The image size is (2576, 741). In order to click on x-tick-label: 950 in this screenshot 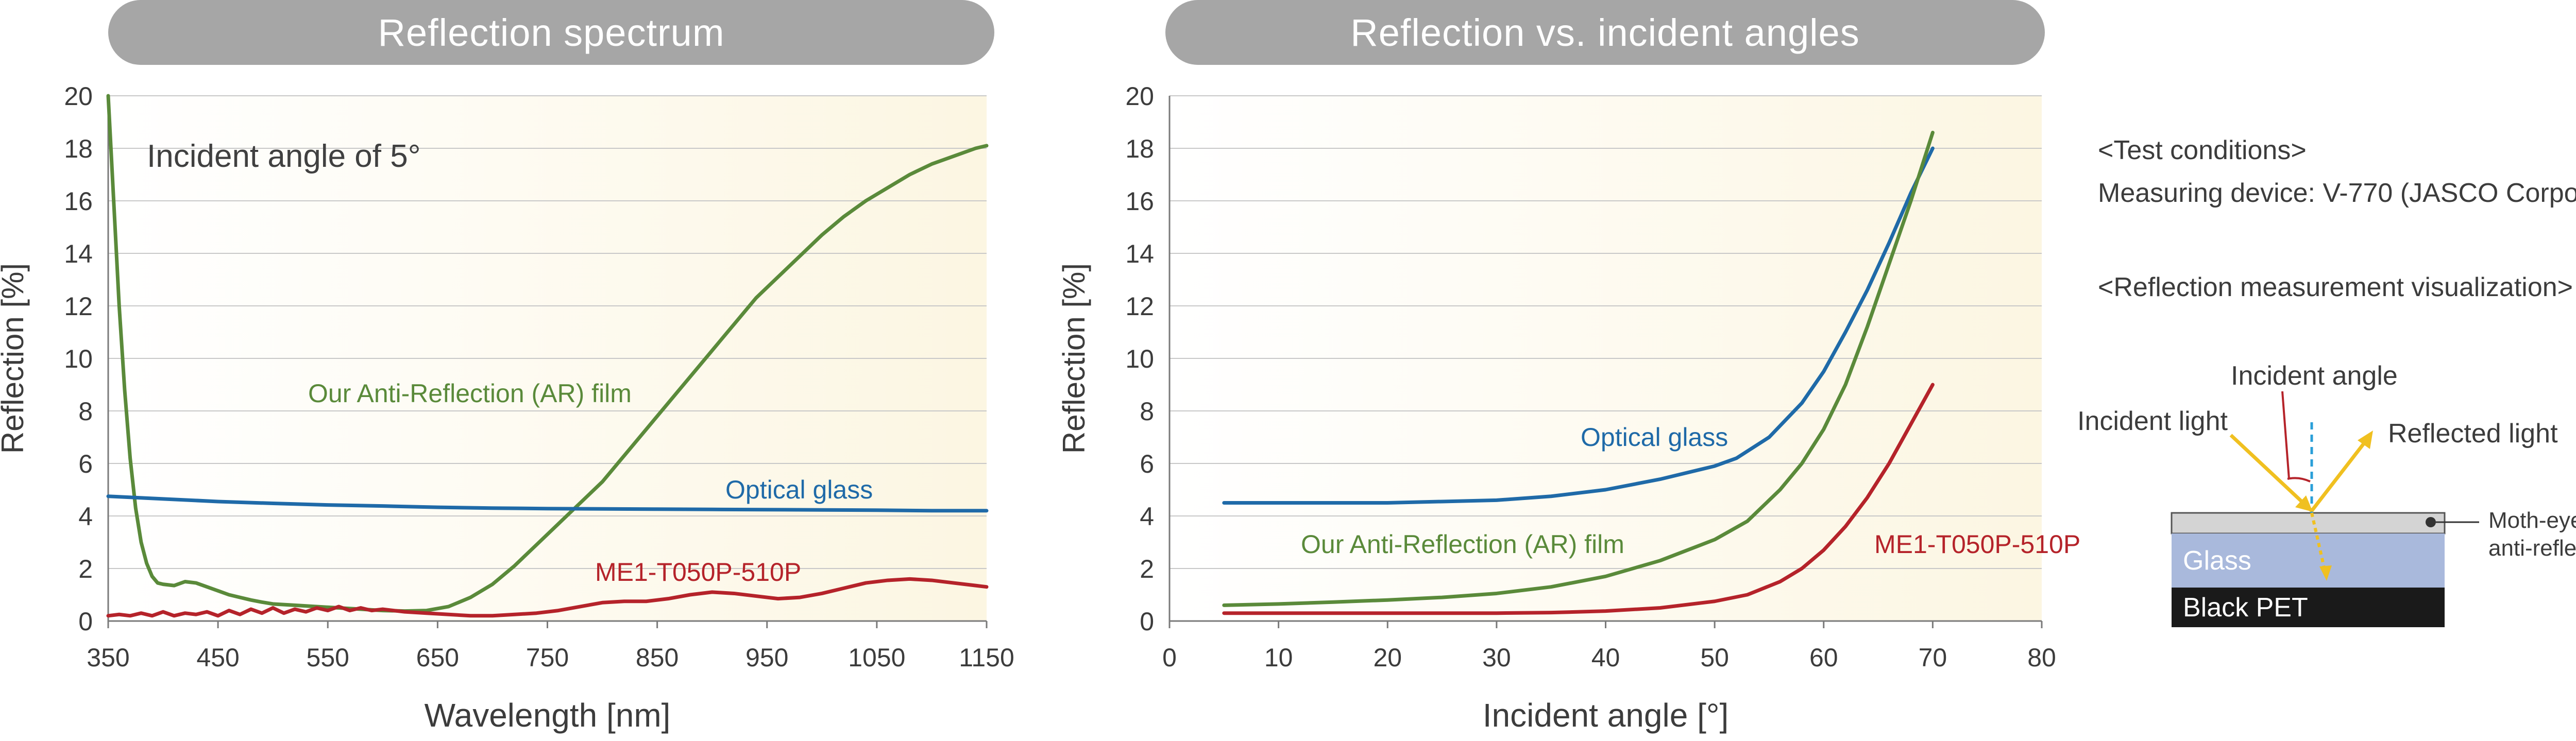, I will do `click(766, 657)`.